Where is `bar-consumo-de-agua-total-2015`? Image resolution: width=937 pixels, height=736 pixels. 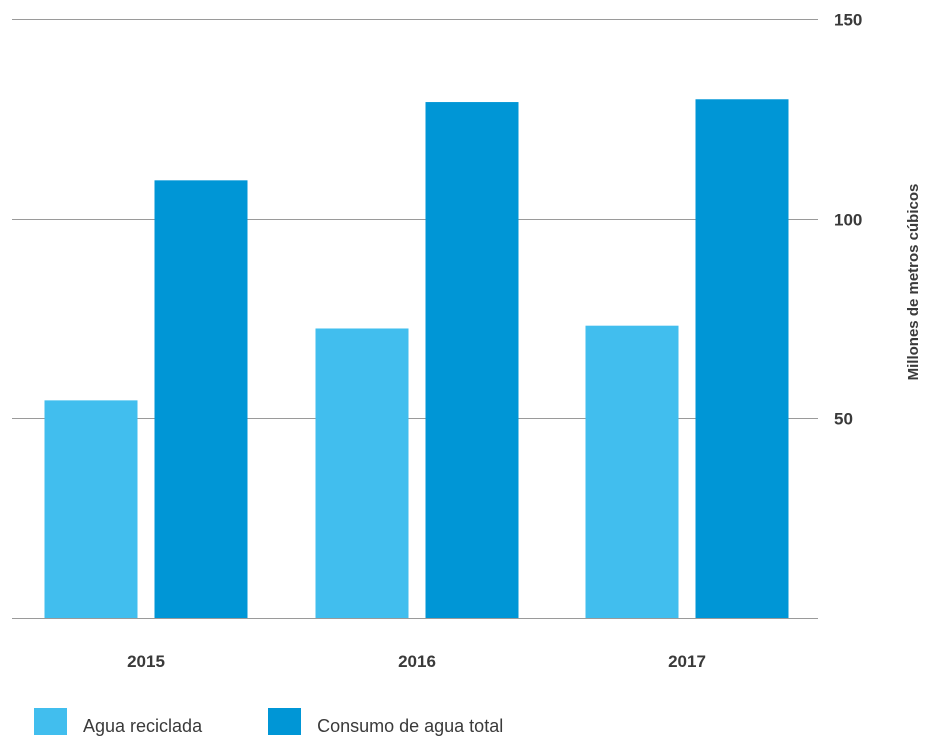 bar-consumo-de-agua-total-2015 is located at coordinates (201, 399).